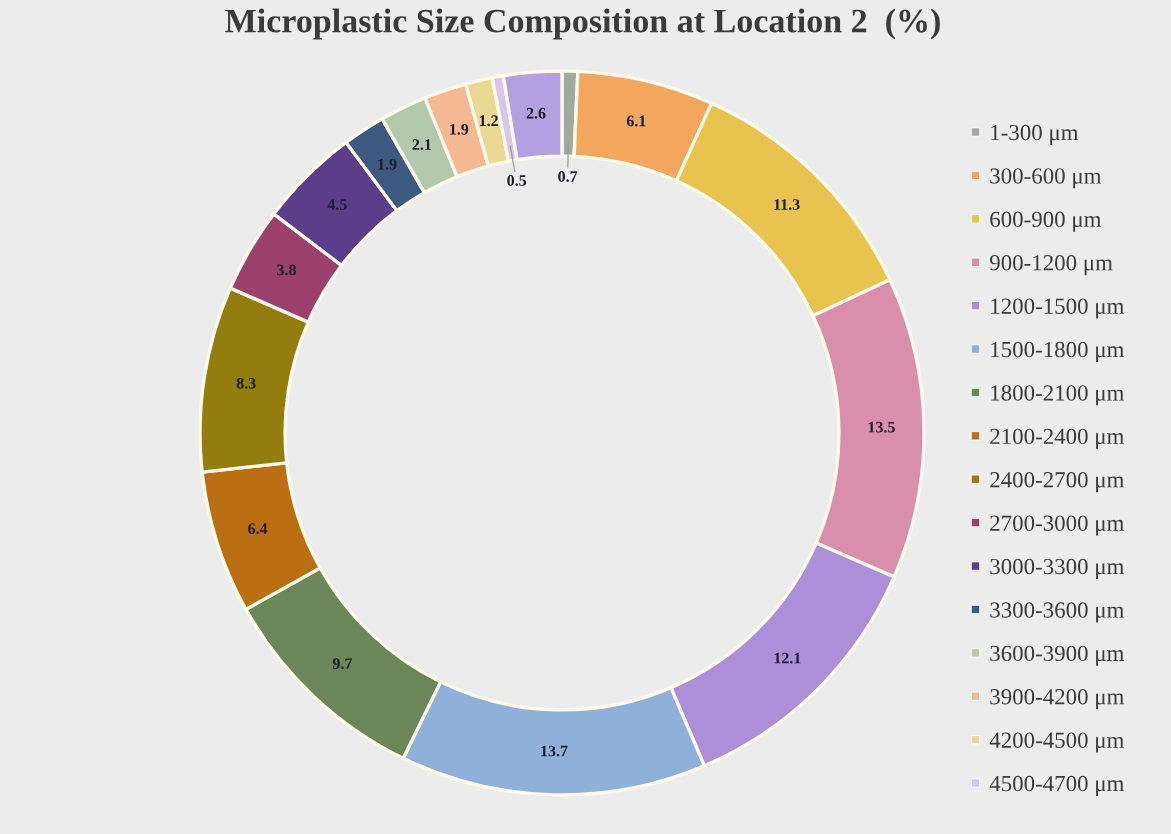 The image size is (1171, 834). What do you see at coordinates (787, 658) in the screenshot?
I see `data-label: 12.1` at bounding box center [787, 658].